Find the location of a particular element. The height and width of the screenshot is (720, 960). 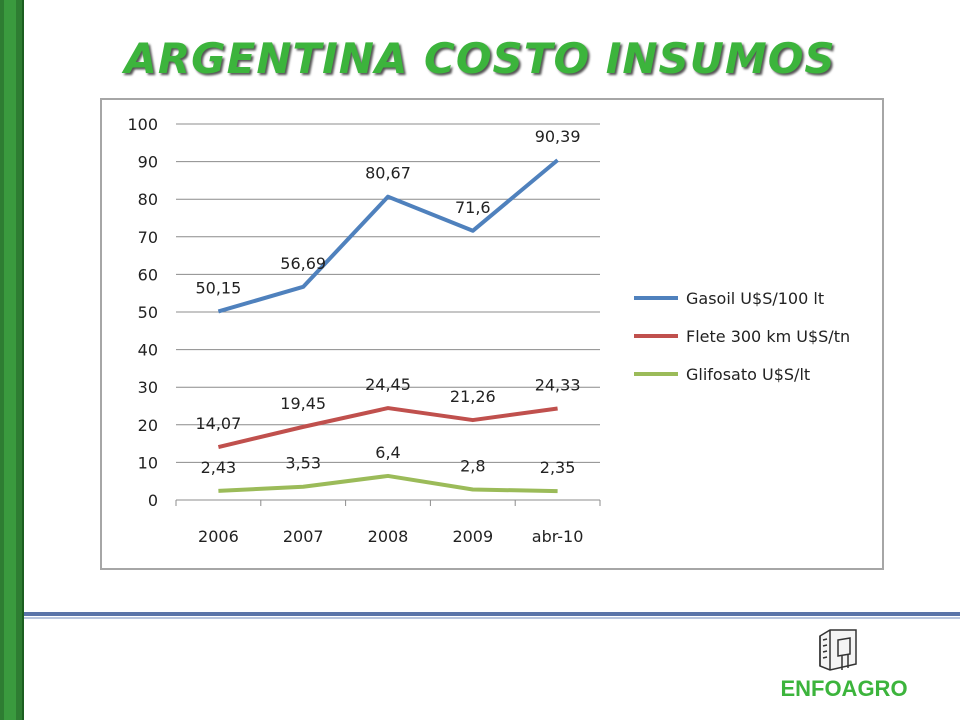

data-label: 80,67 is located at coordinates (388, 173).